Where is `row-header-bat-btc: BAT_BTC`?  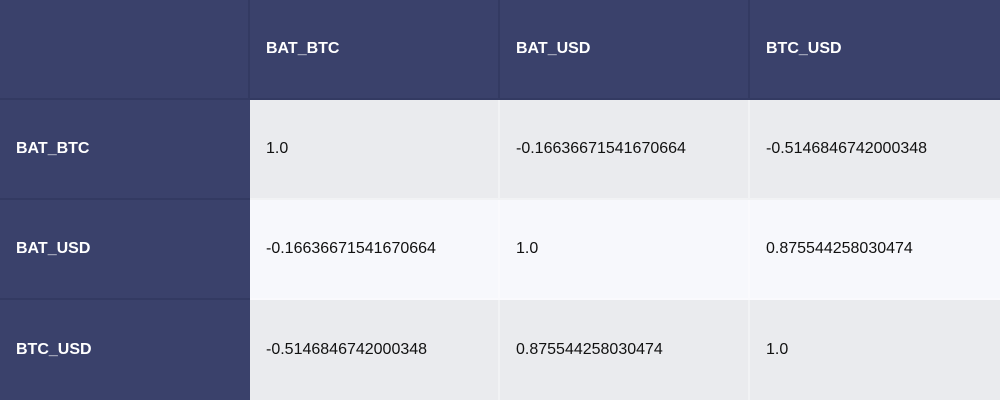 row-header-bat-btc: BAT_BTC is located at coordinates (125, 150).